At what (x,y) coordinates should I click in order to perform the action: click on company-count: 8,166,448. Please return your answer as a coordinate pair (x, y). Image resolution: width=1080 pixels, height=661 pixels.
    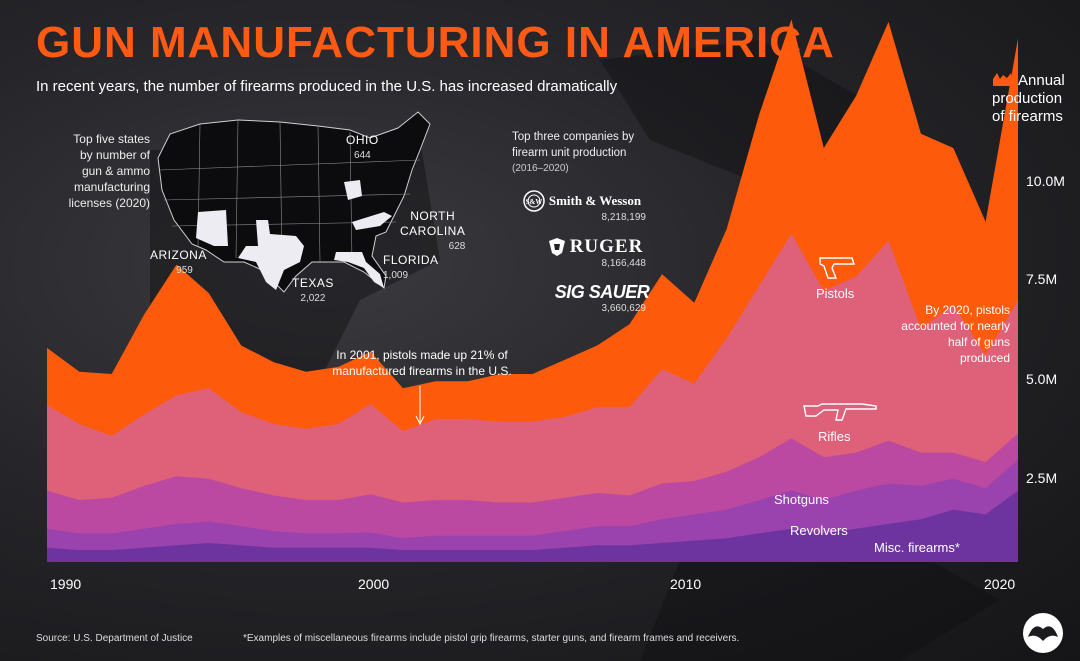
    Looking at the image, I should click on (624, 263).